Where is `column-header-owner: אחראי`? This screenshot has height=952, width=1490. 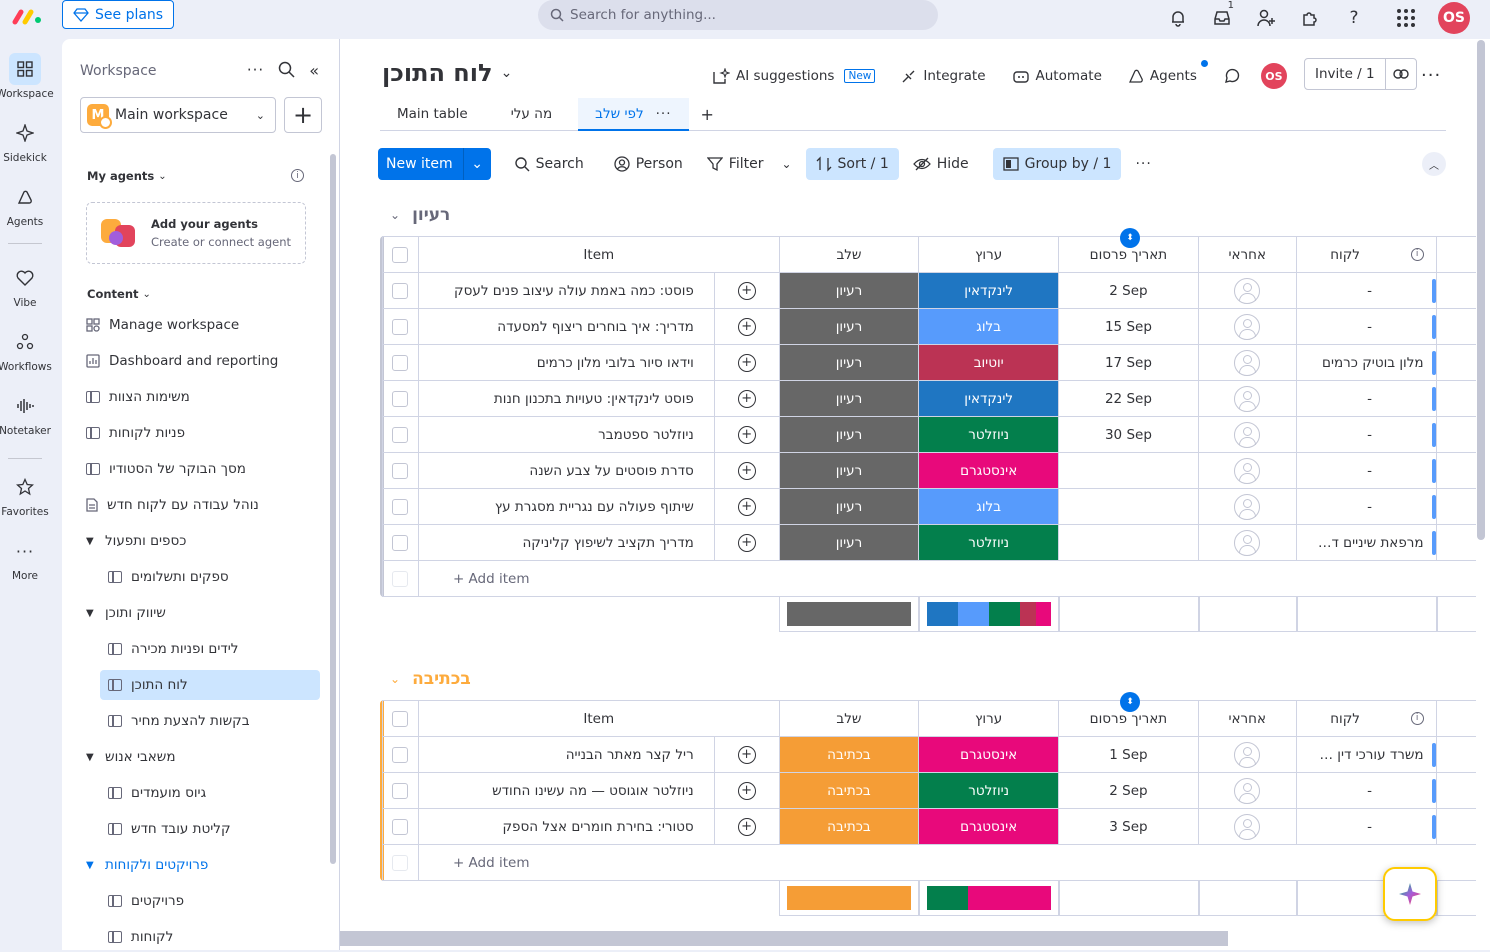
column-header-owner: אחראי is located at coordinates (1247, 718).